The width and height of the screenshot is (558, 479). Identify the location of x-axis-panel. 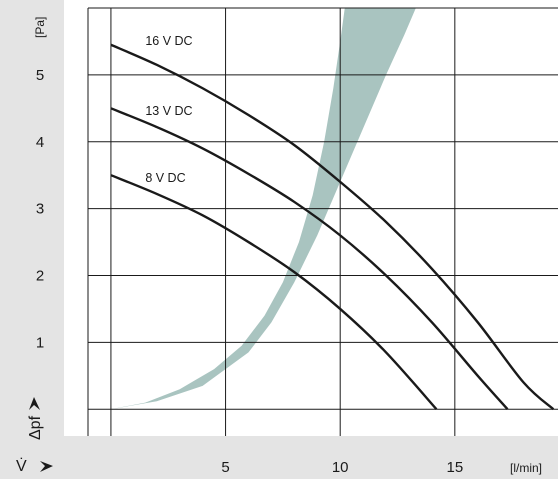
(279, 457).